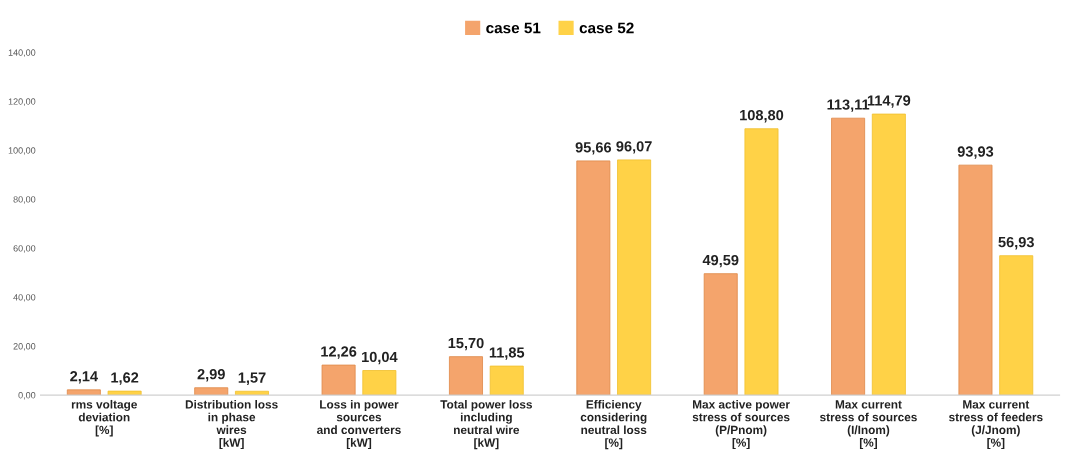 The image size is (1067, 476). I want to click on data-label: 10,04, so click(380, 358).